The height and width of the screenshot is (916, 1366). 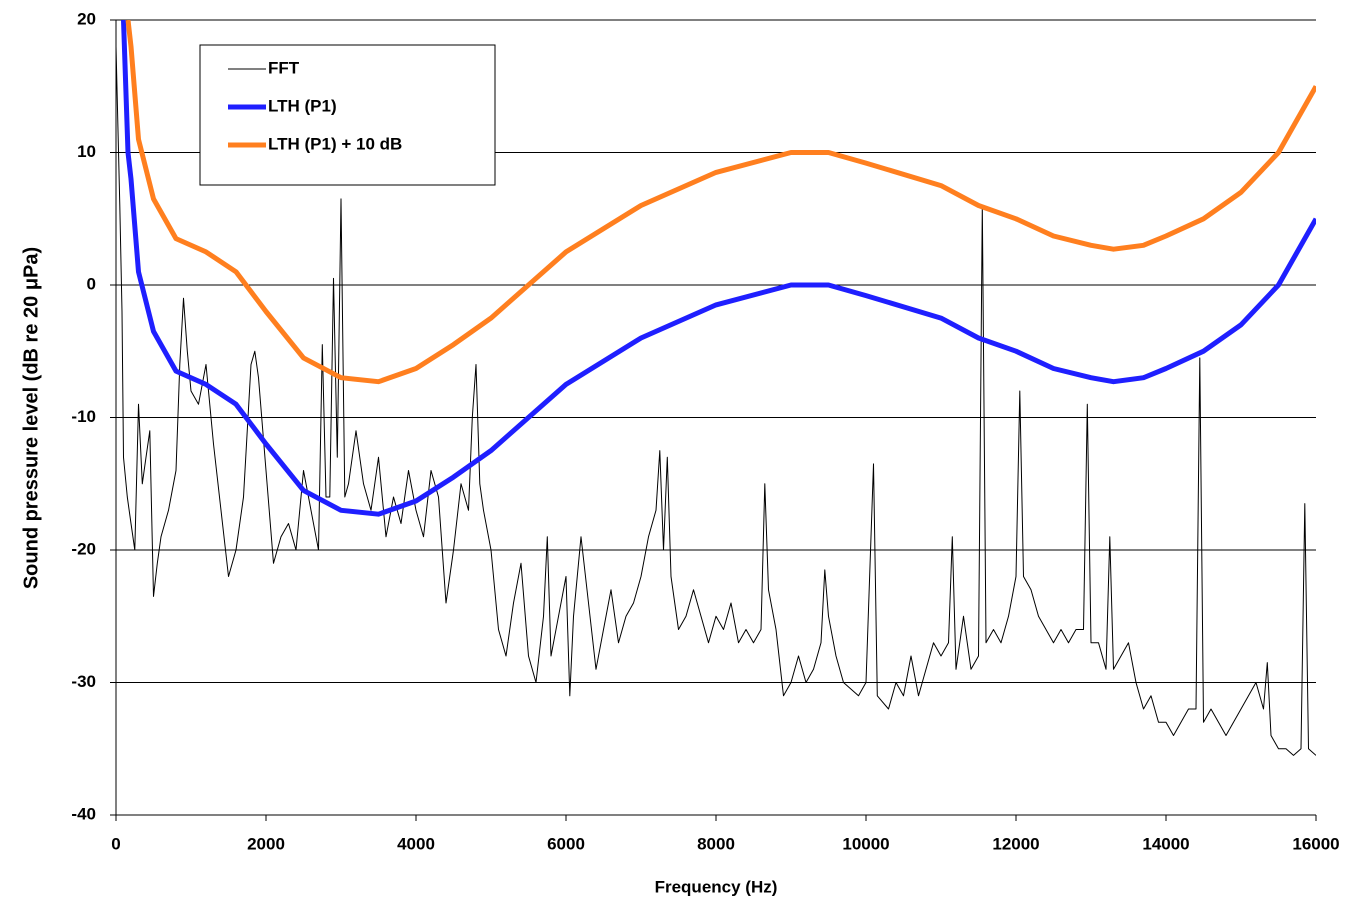 I want to click on x-axis-title: Frequency (Hz), so click(x=716, y=886).